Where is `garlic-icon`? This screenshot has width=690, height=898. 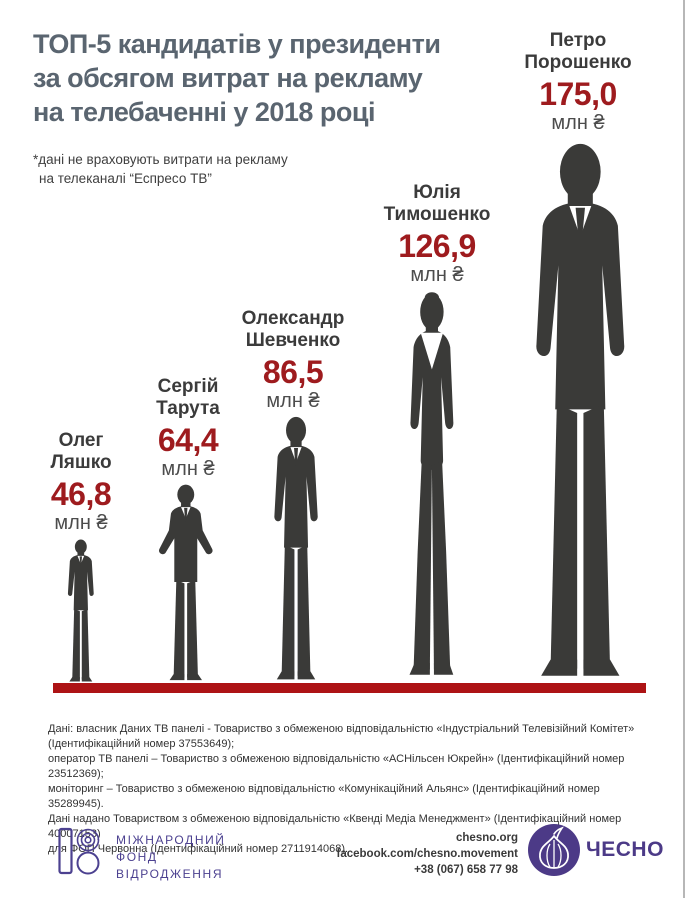
garlic-icon is located at coordinates (554, 850).